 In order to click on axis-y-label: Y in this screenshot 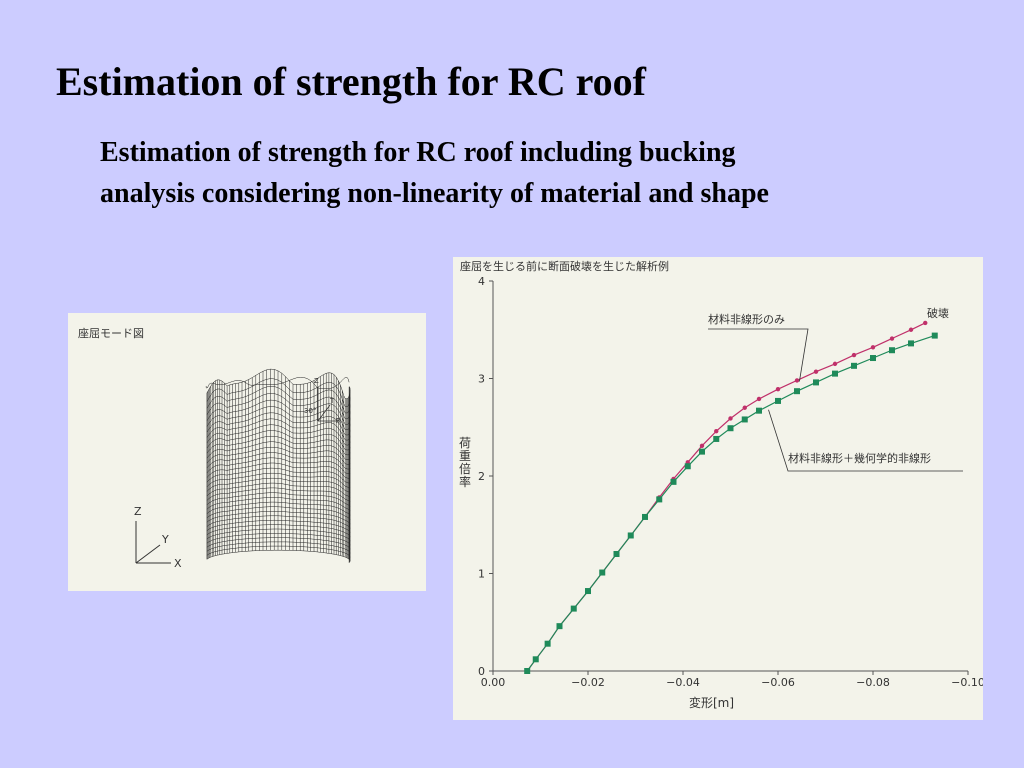, I will do `click(165, 539)`.